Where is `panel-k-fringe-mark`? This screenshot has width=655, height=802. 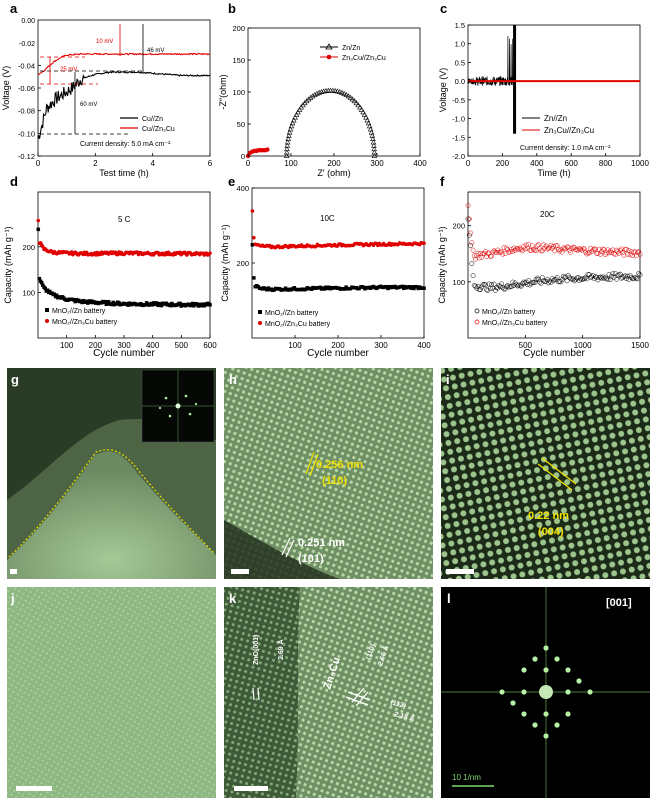
panel-k-fringe-mark is located at coordinates (357, 701).